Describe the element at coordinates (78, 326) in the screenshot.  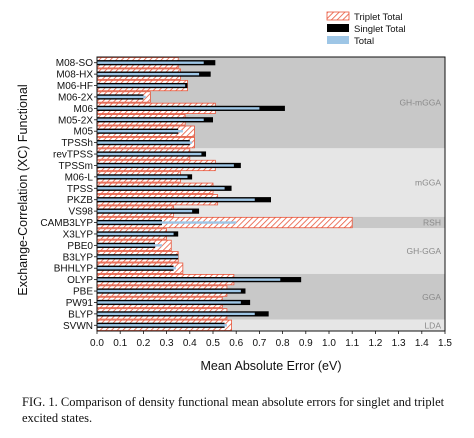
I see `y-tick-label-23: SVWN` at that location.